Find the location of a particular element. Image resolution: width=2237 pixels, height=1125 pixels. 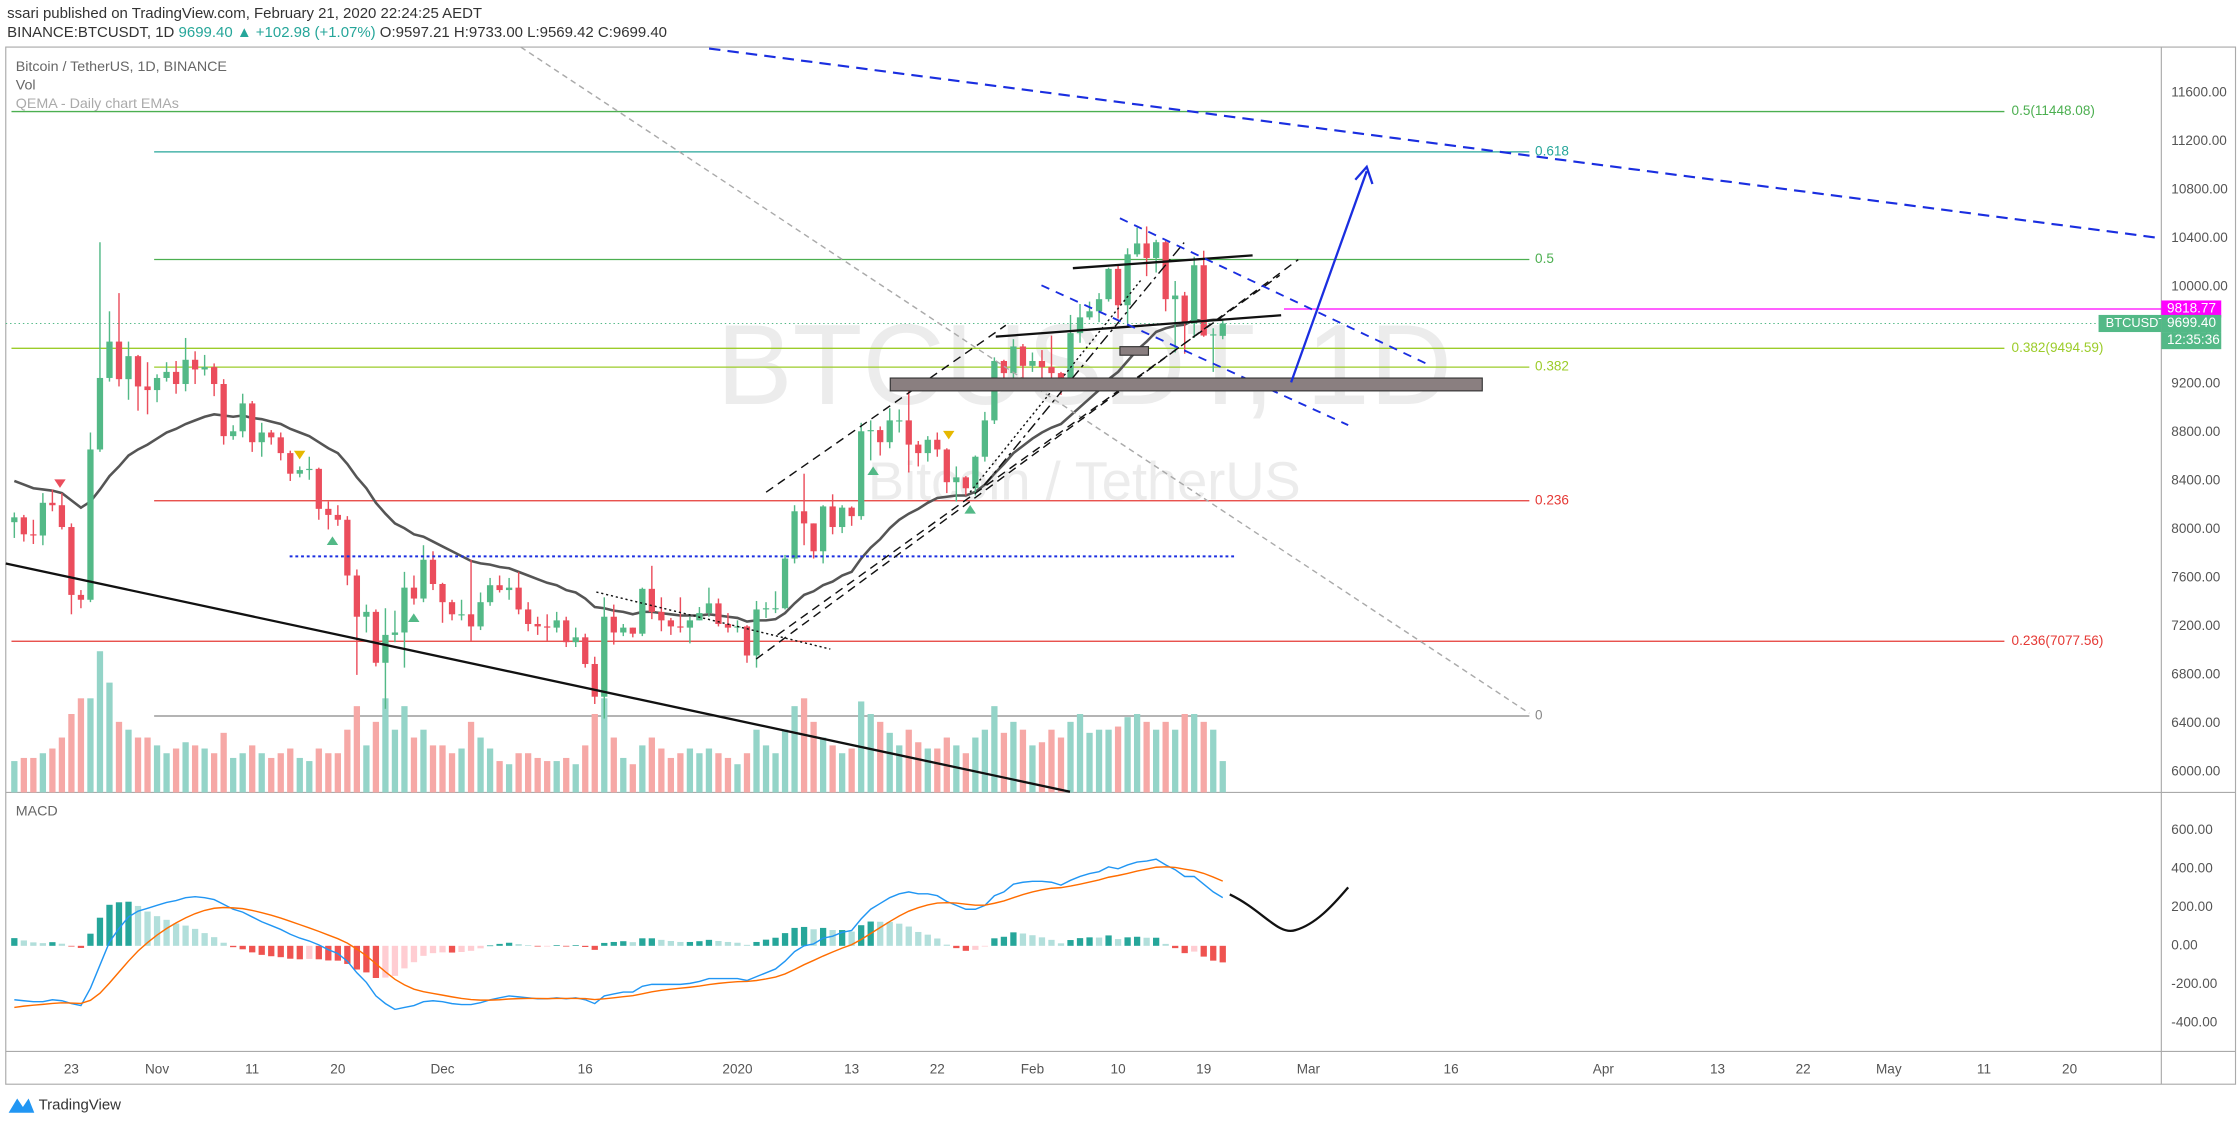

symbol: BINANCE:BTCUSDT, 1D is located at coordinates (90, 32).